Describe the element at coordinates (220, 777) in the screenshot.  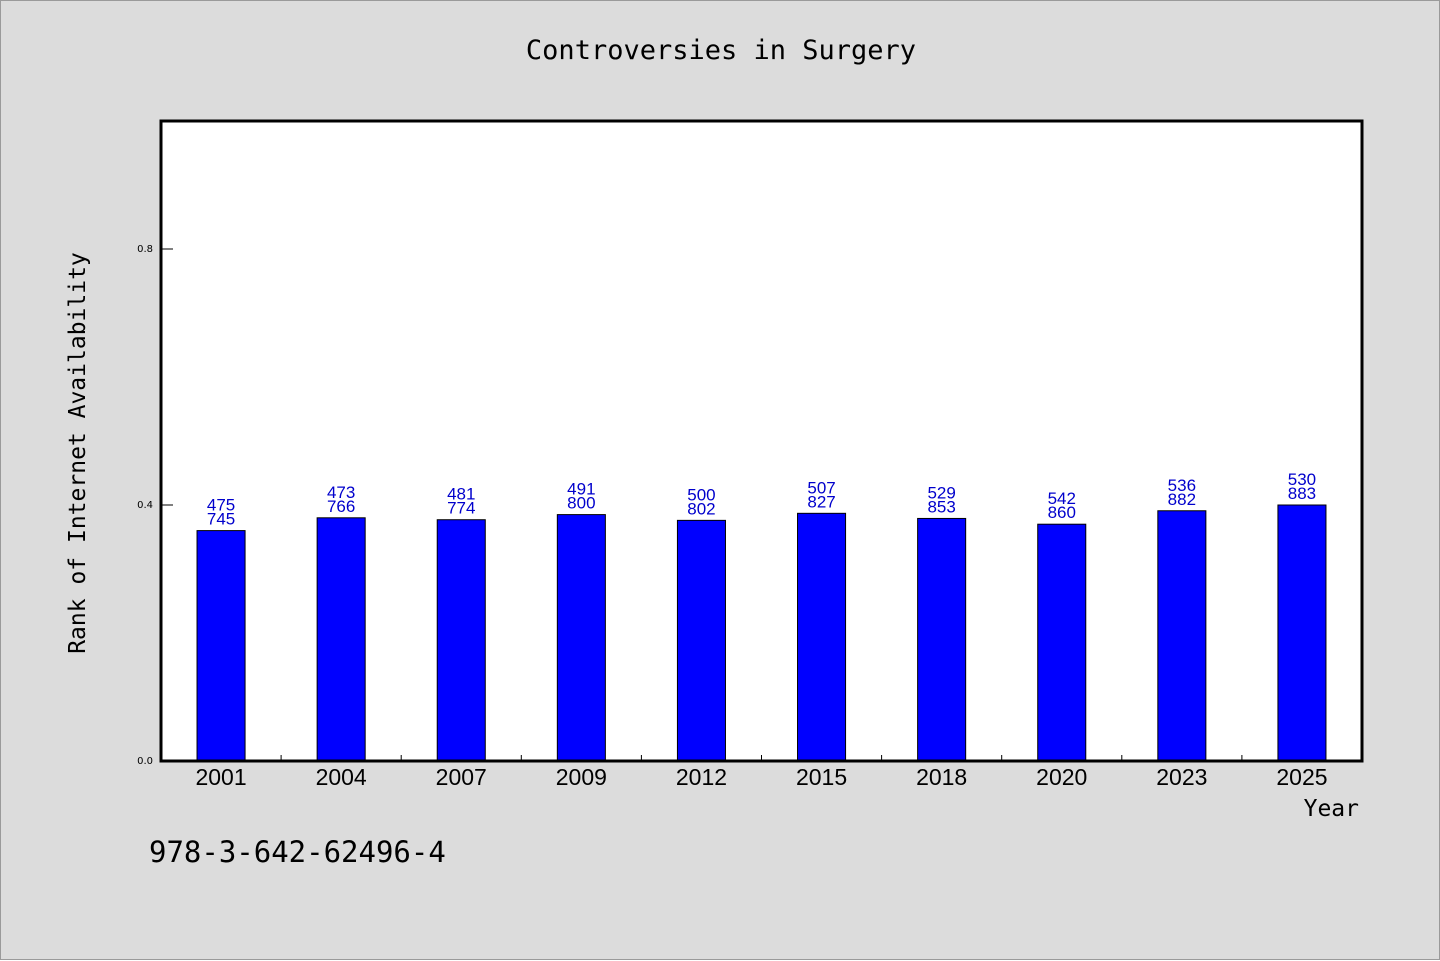
I see `x-tick-label: 2001` at that location.